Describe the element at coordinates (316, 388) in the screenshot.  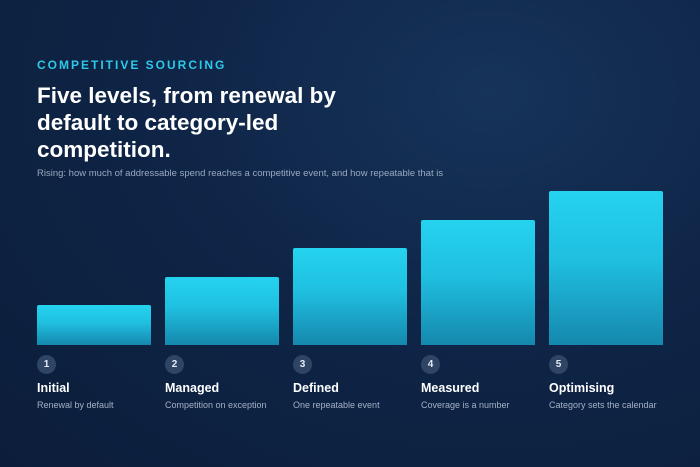
I see `level-name: Defined` at that location.